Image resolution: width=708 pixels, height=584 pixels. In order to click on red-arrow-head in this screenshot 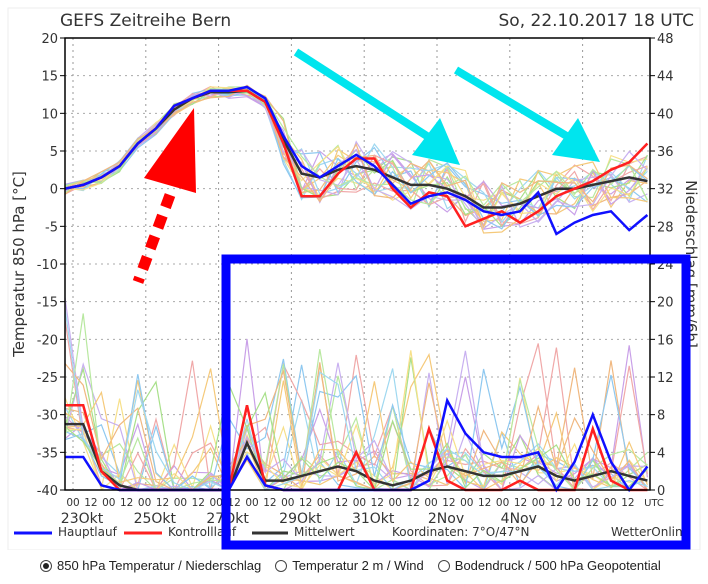, I will do `click(170, 150)`.